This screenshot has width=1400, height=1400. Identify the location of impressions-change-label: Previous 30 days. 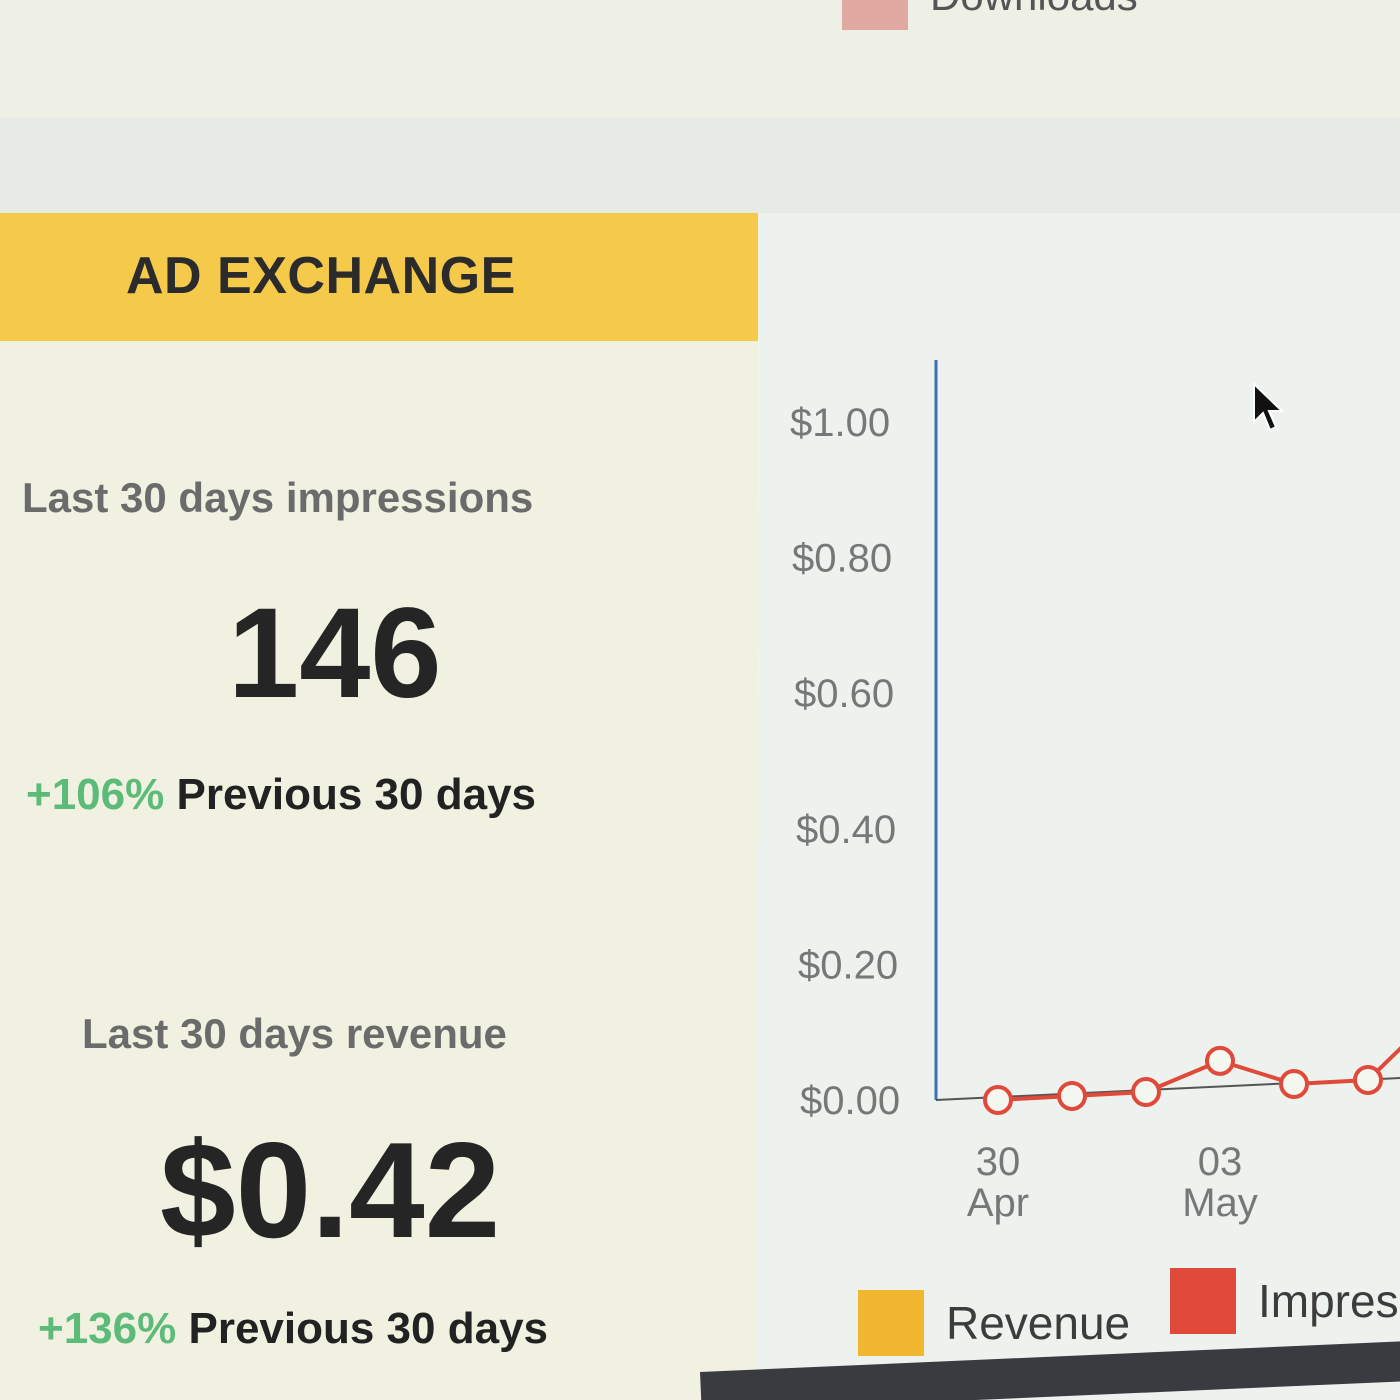
(356, 794).